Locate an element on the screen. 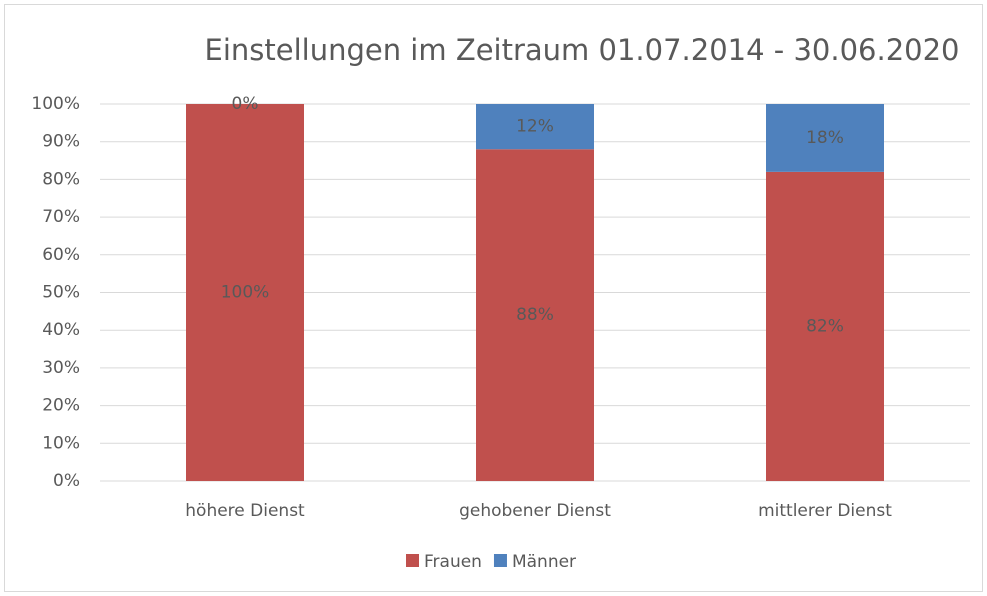 The height and width of the screenshot is (596, 987). y-tick-label: 90% is located at coordinates (61, 142).